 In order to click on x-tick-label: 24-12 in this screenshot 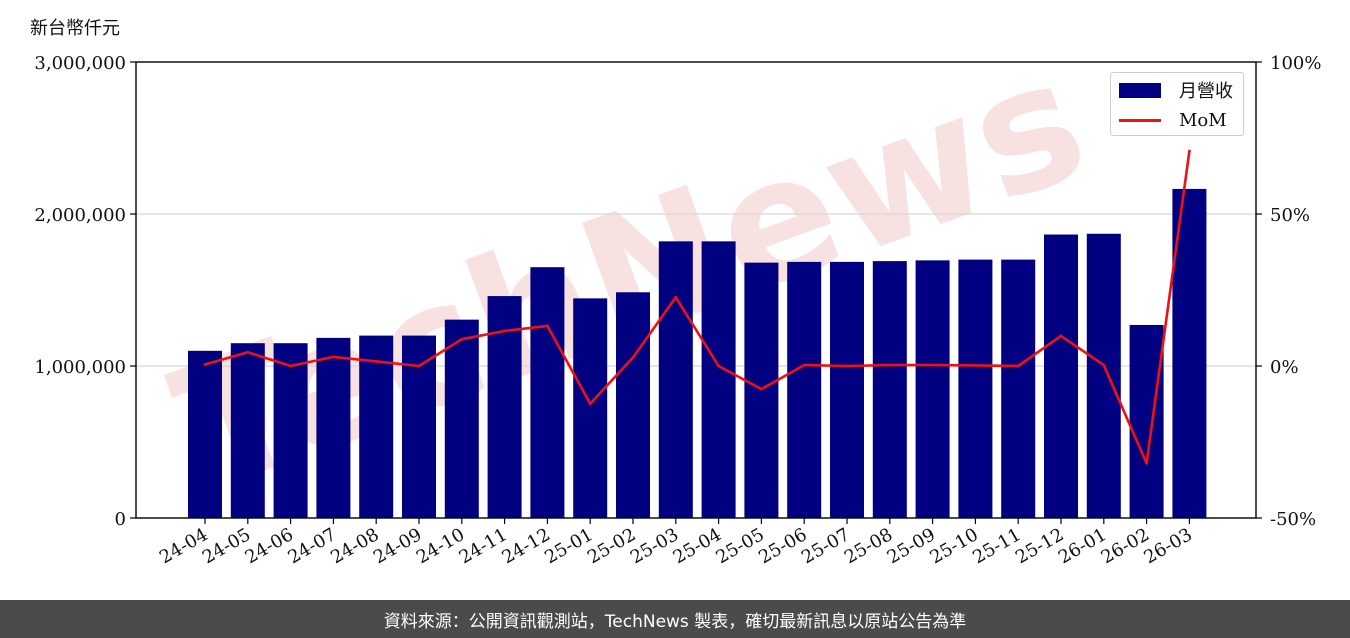, I will do `click(525, 546)`.